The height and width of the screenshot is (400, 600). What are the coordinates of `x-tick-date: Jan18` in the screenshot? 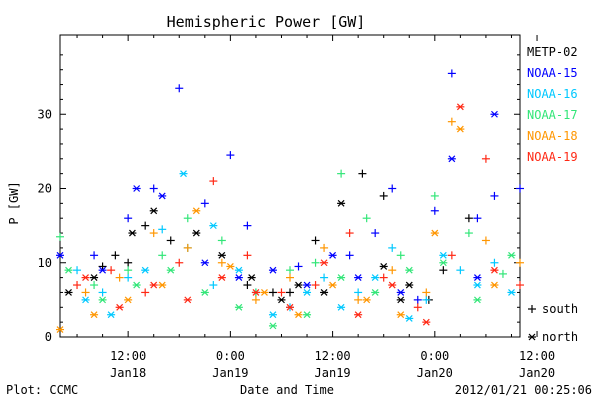 It's located at (128, 373).